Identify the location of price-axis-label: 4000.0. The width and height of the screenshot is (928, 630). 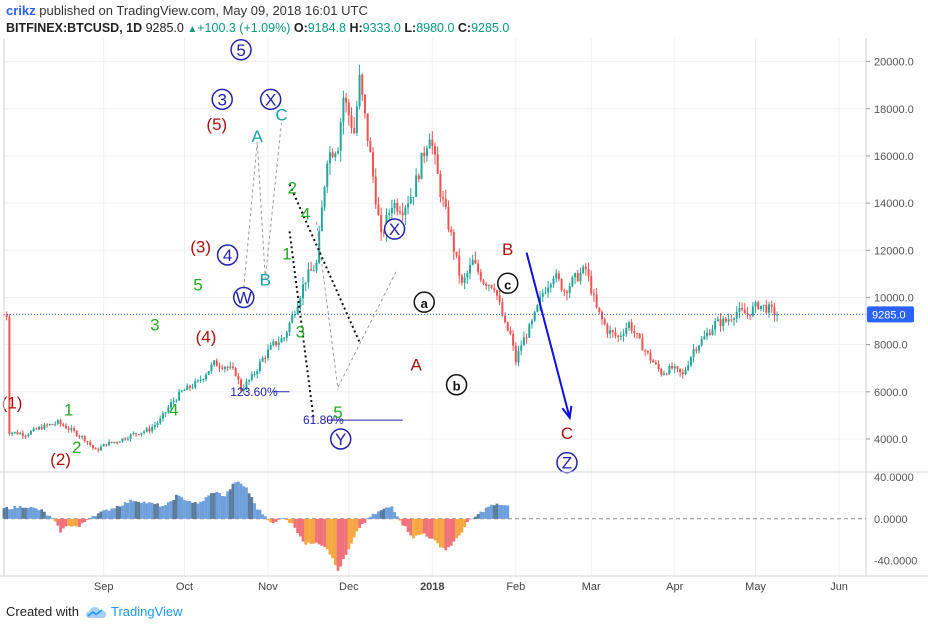
(891, 440).